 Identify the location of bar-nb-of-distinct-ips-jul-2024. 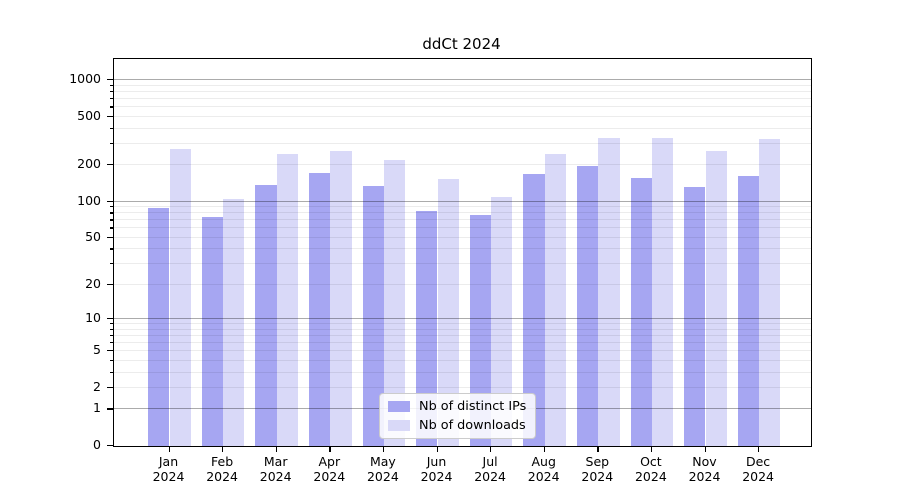
(480, 330).